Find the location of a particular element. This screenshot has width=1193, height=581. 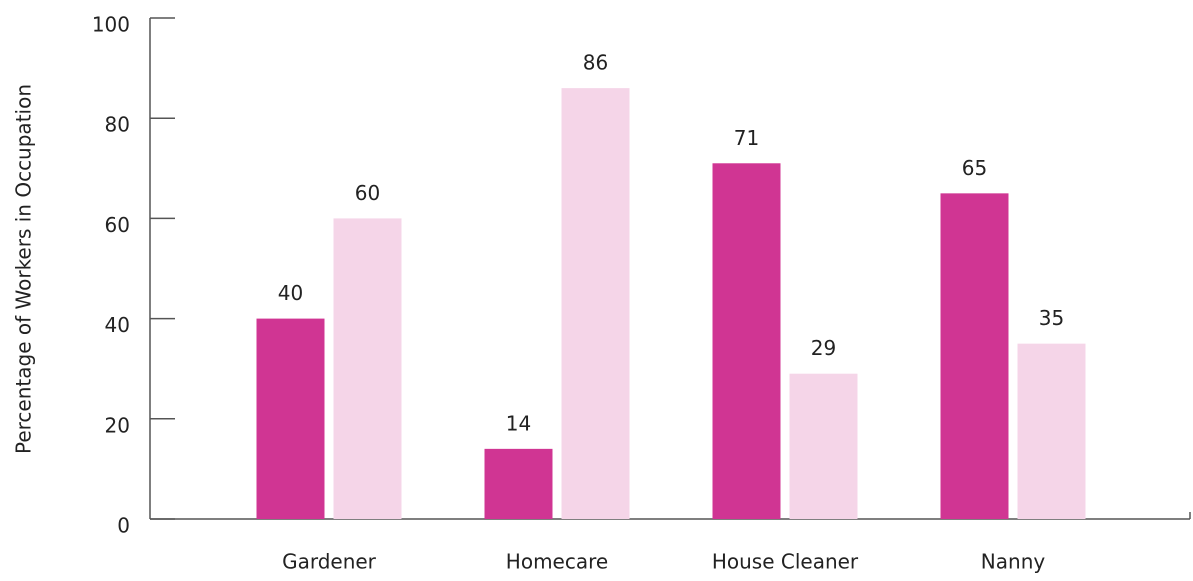

value-label: 71 is located at coordinates (746, 138).